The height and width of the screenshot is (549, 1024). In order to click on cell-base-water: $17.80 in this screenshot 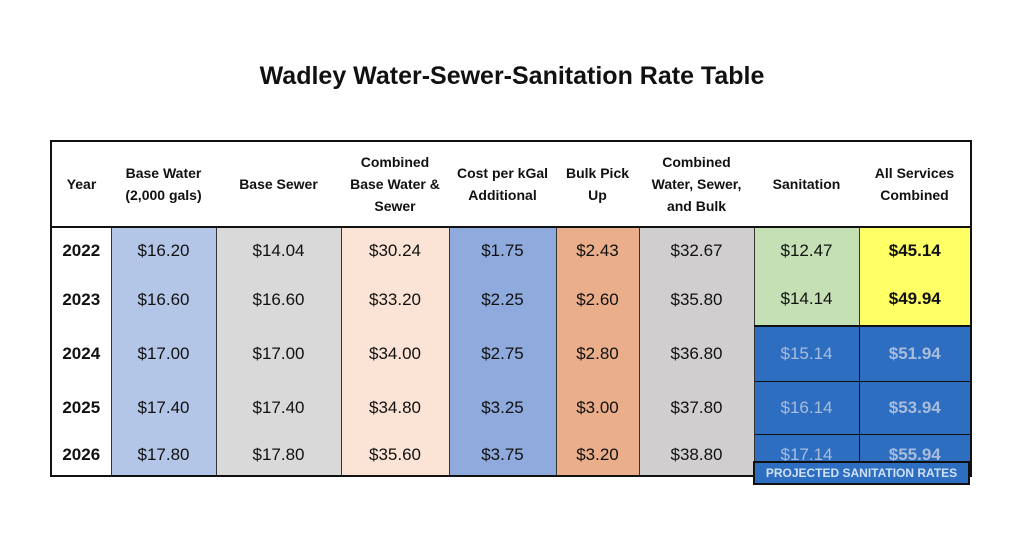, I will do `click(163, 455)`.